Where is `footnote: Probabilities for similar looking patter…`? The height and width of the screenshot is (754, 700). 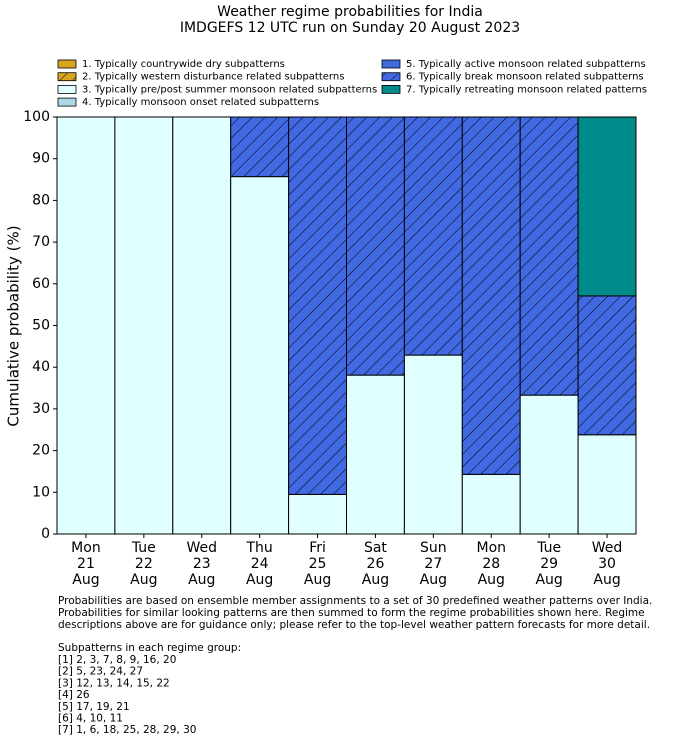 footnote: Probabilities for similar looking patter… is located at coordinates (351, 613).